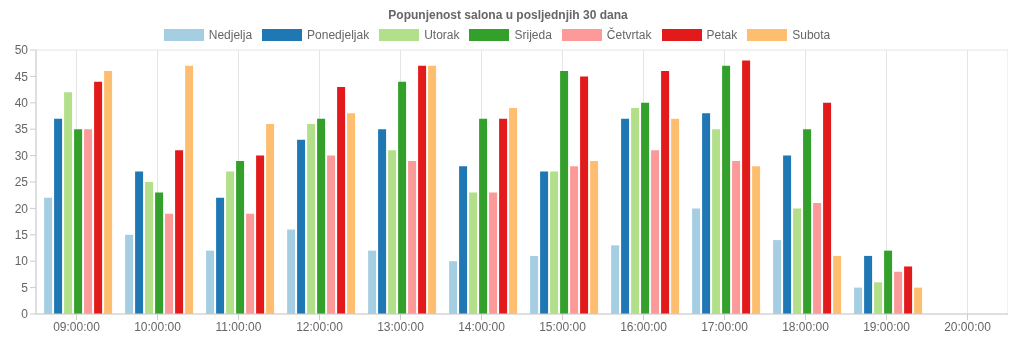  Describe the element at coordinates (21, 76) in the screenshot. I see `y-tick-label: 45` at that location.